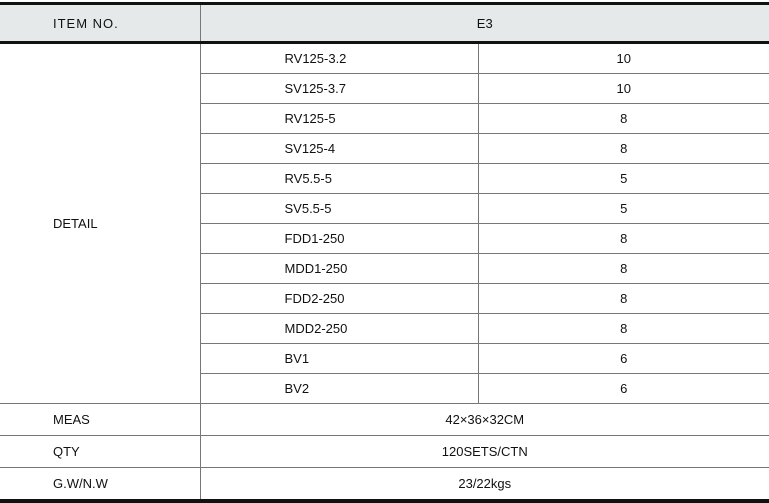  I want to click on header-row: ITEM NO. E3, so click(384, 23).